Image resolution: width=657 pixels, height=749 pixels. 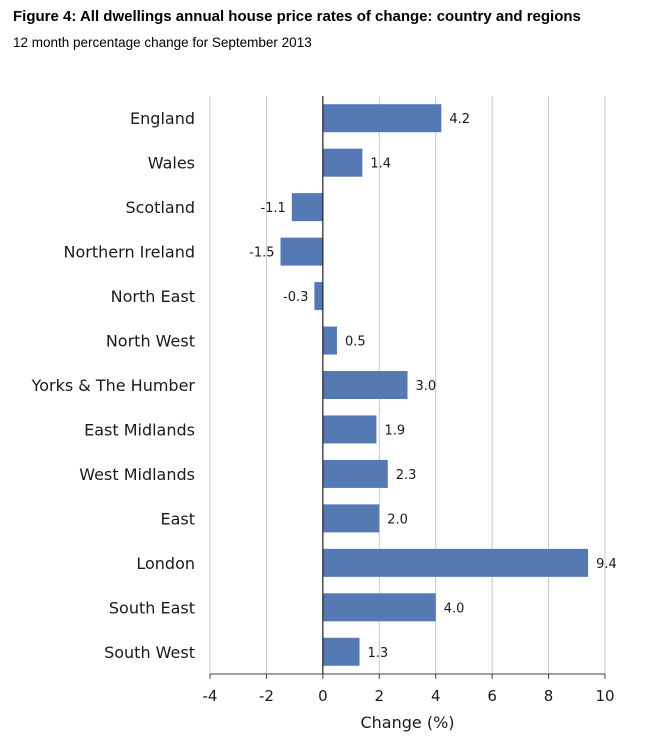 I want to click on data-label: 1.9, so click(x=394, y=430).